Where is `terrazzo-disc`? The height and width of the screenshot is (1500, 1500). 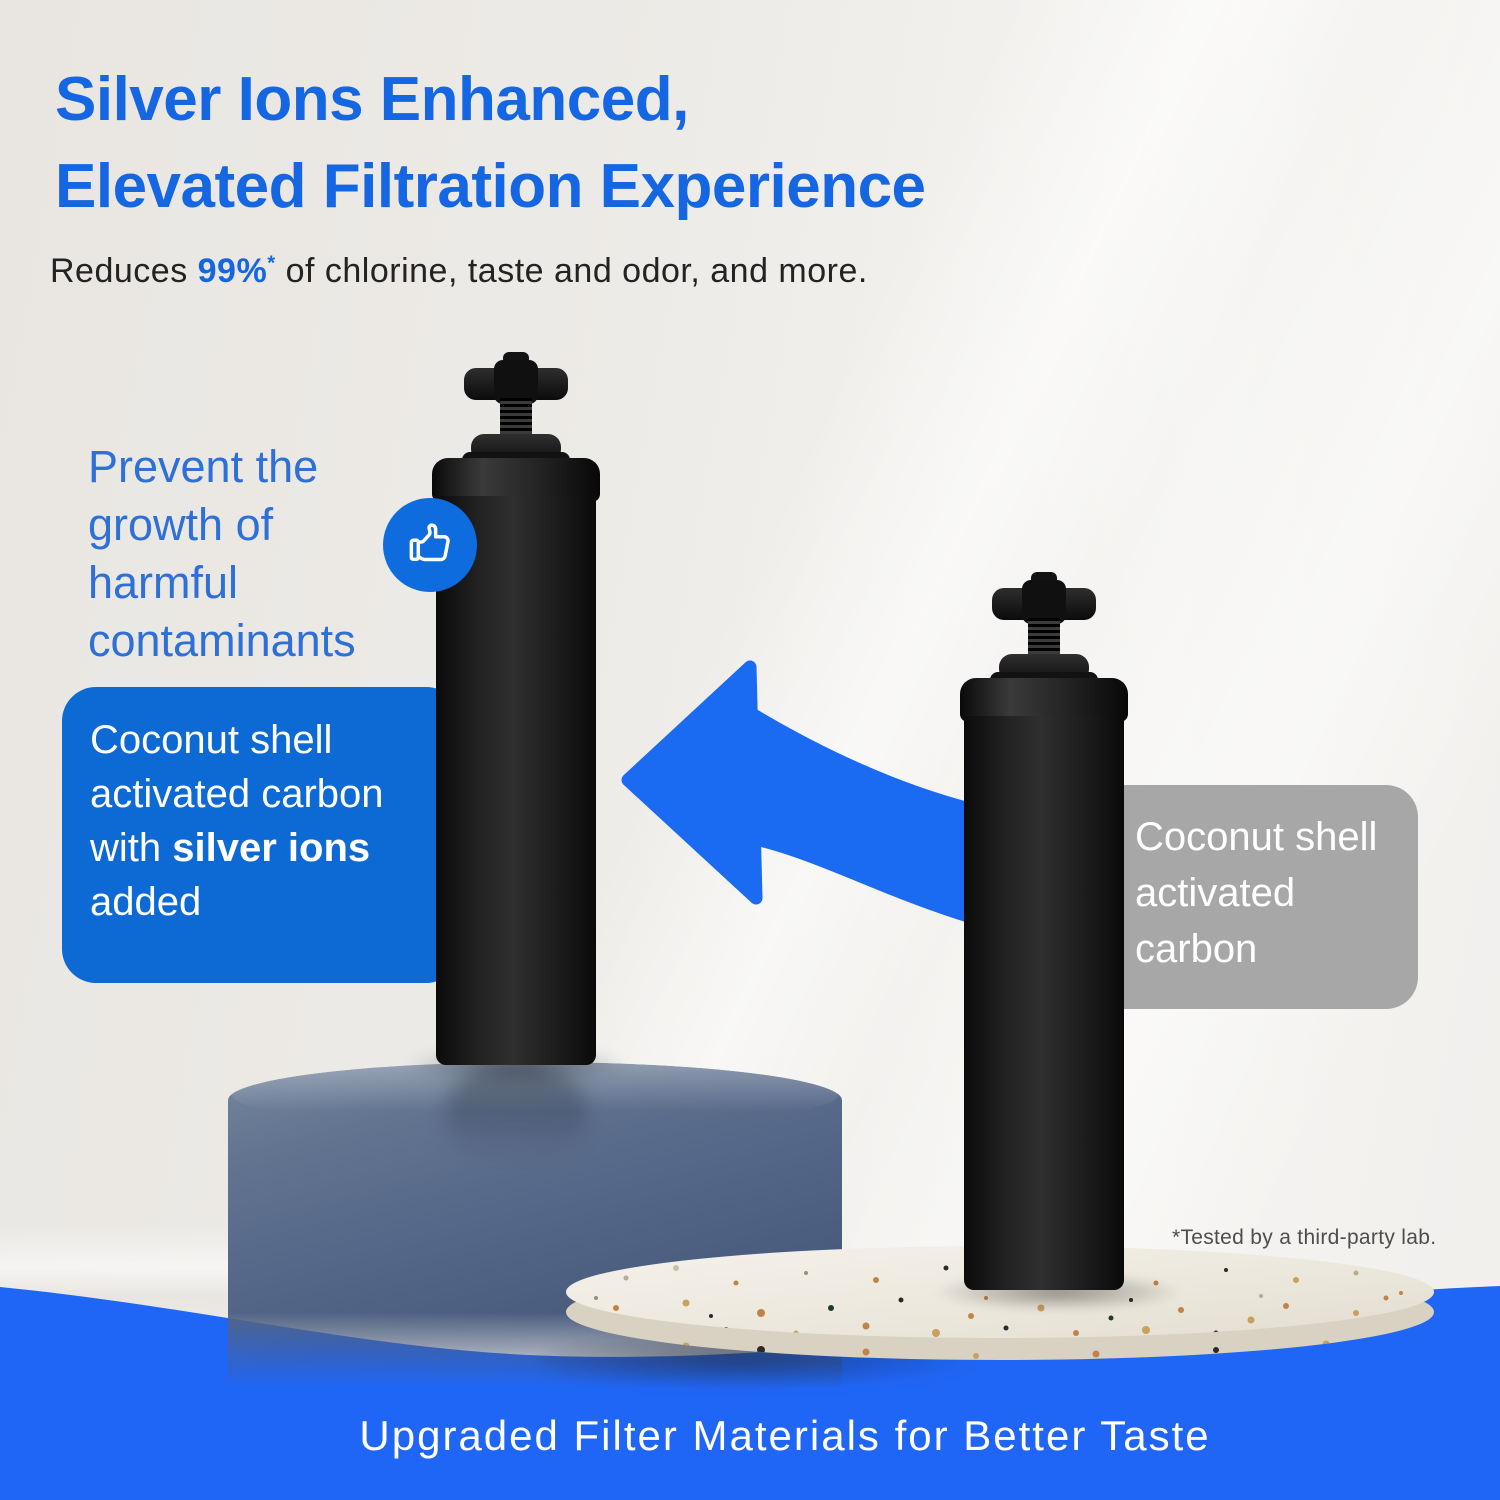 terrazzo-disc is located at coordinates (1000, 1303).